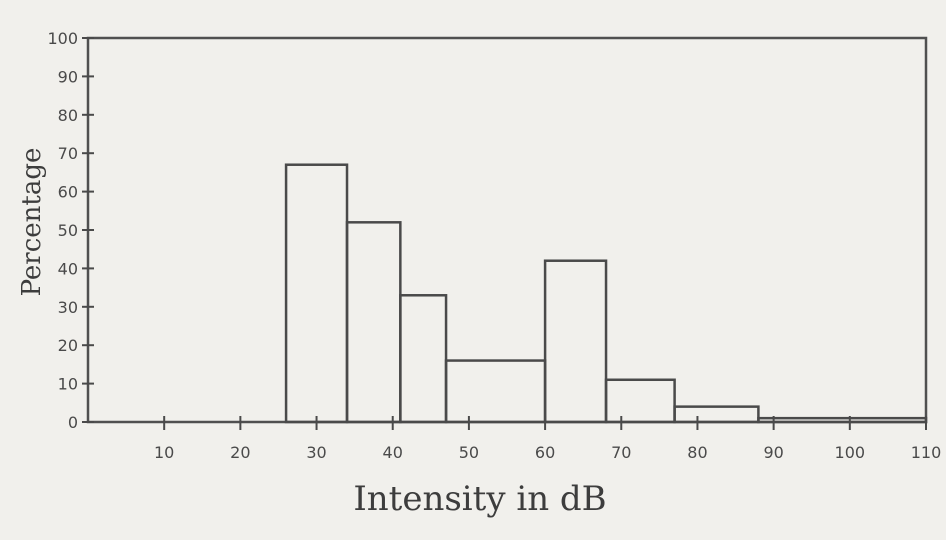 The image size is (946, 540). I want to click on y-tick-label-0: 0, so click(73, 422).